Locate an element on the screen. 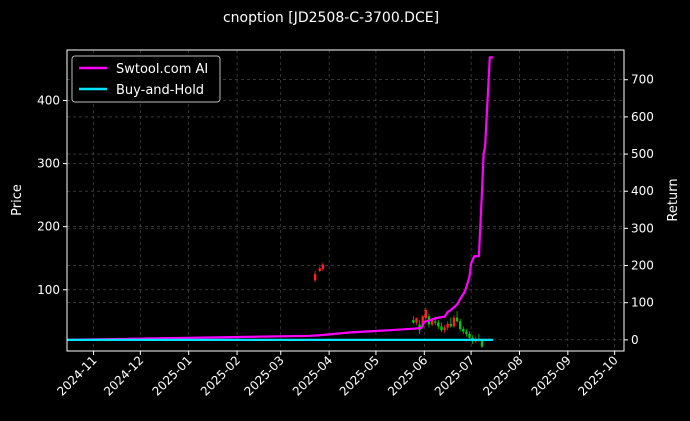 Image resolution: width=690 pixels, height=421 pixels. y-left-tick-label: 300 is located at coordinates (48, 164).